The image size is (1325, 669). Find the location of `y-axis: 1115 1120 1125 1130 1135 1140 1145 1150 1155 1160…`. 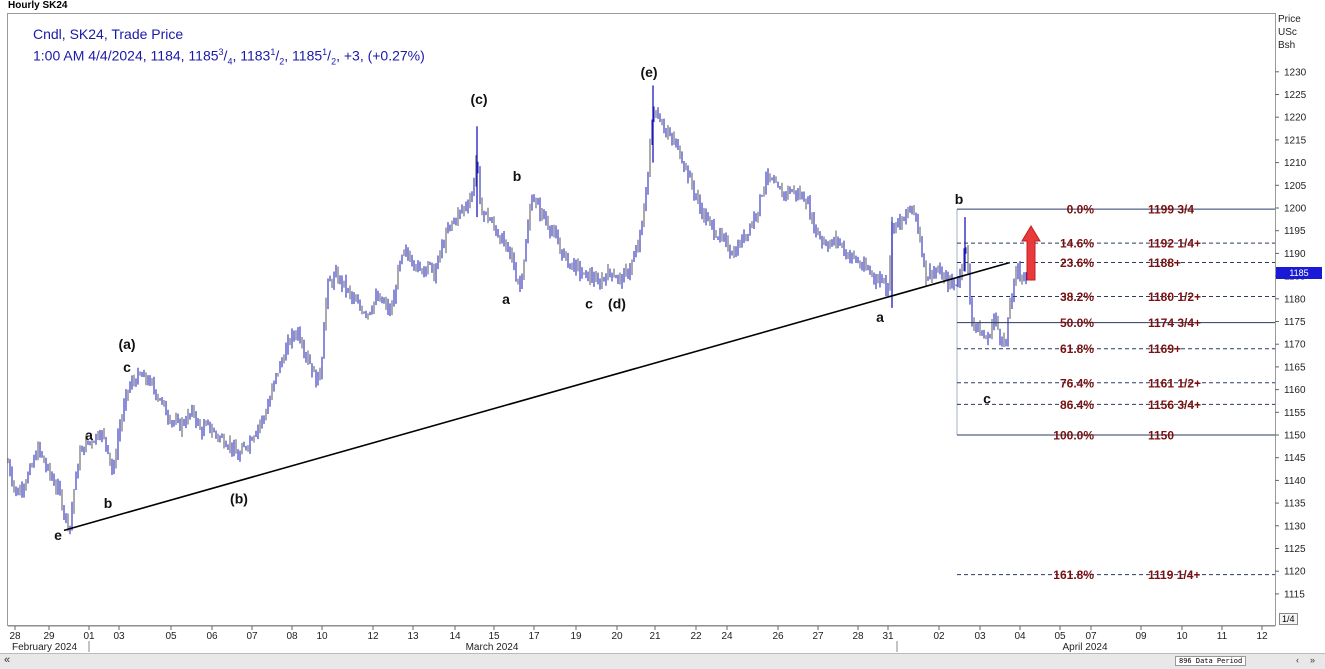

y-axis: 1115 1120 1125 1130 1135 1140 1145 1150 1155 1160… is located at coordinates (1291, 333).